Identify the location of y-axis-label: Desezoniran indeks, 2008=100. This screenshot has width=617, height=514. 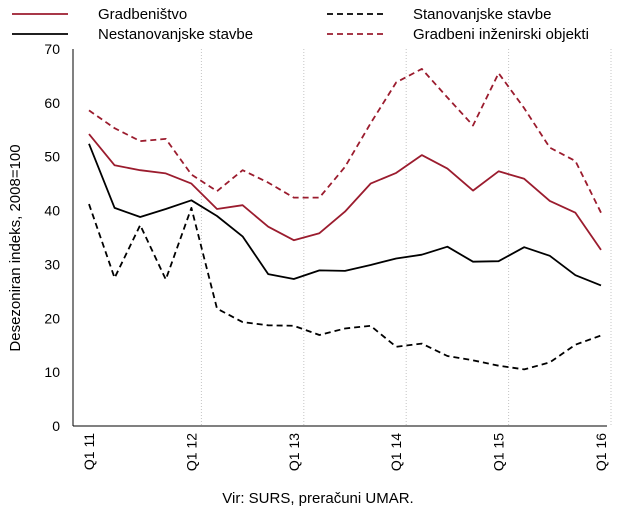
(15, 247).